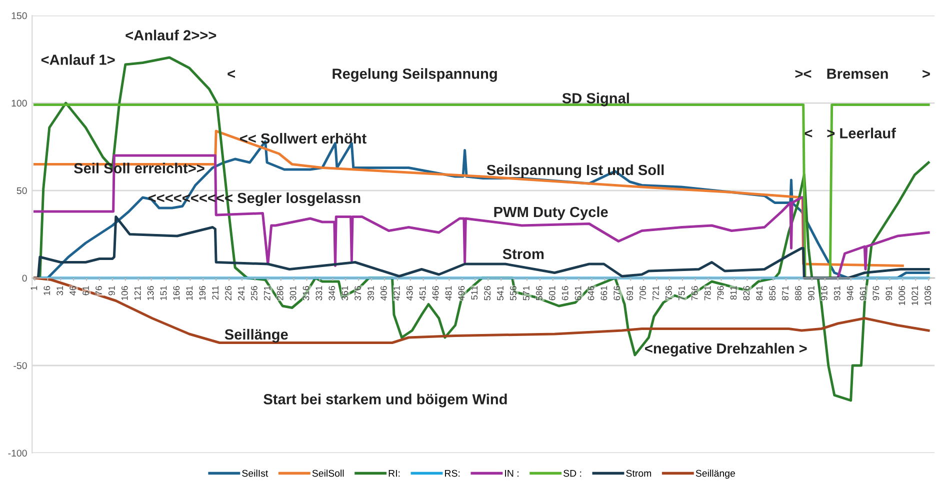 This screenshot has width=945, height=485. I want to click on x-tick-label: 751, so click(681, 293).